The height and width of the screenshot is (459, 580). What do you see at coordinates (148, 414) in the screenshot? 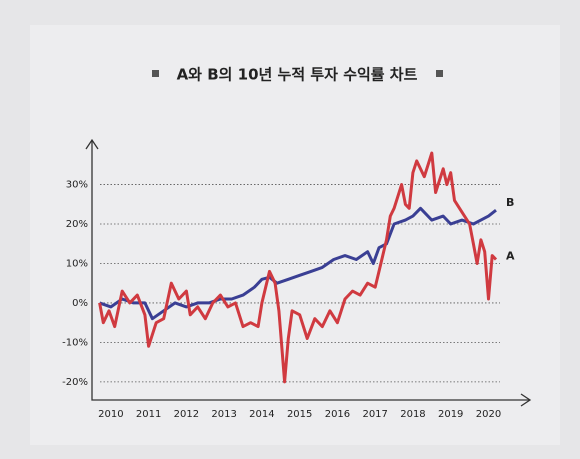
I see `x-tick-label: 2011` at bounding box center [148, 414].